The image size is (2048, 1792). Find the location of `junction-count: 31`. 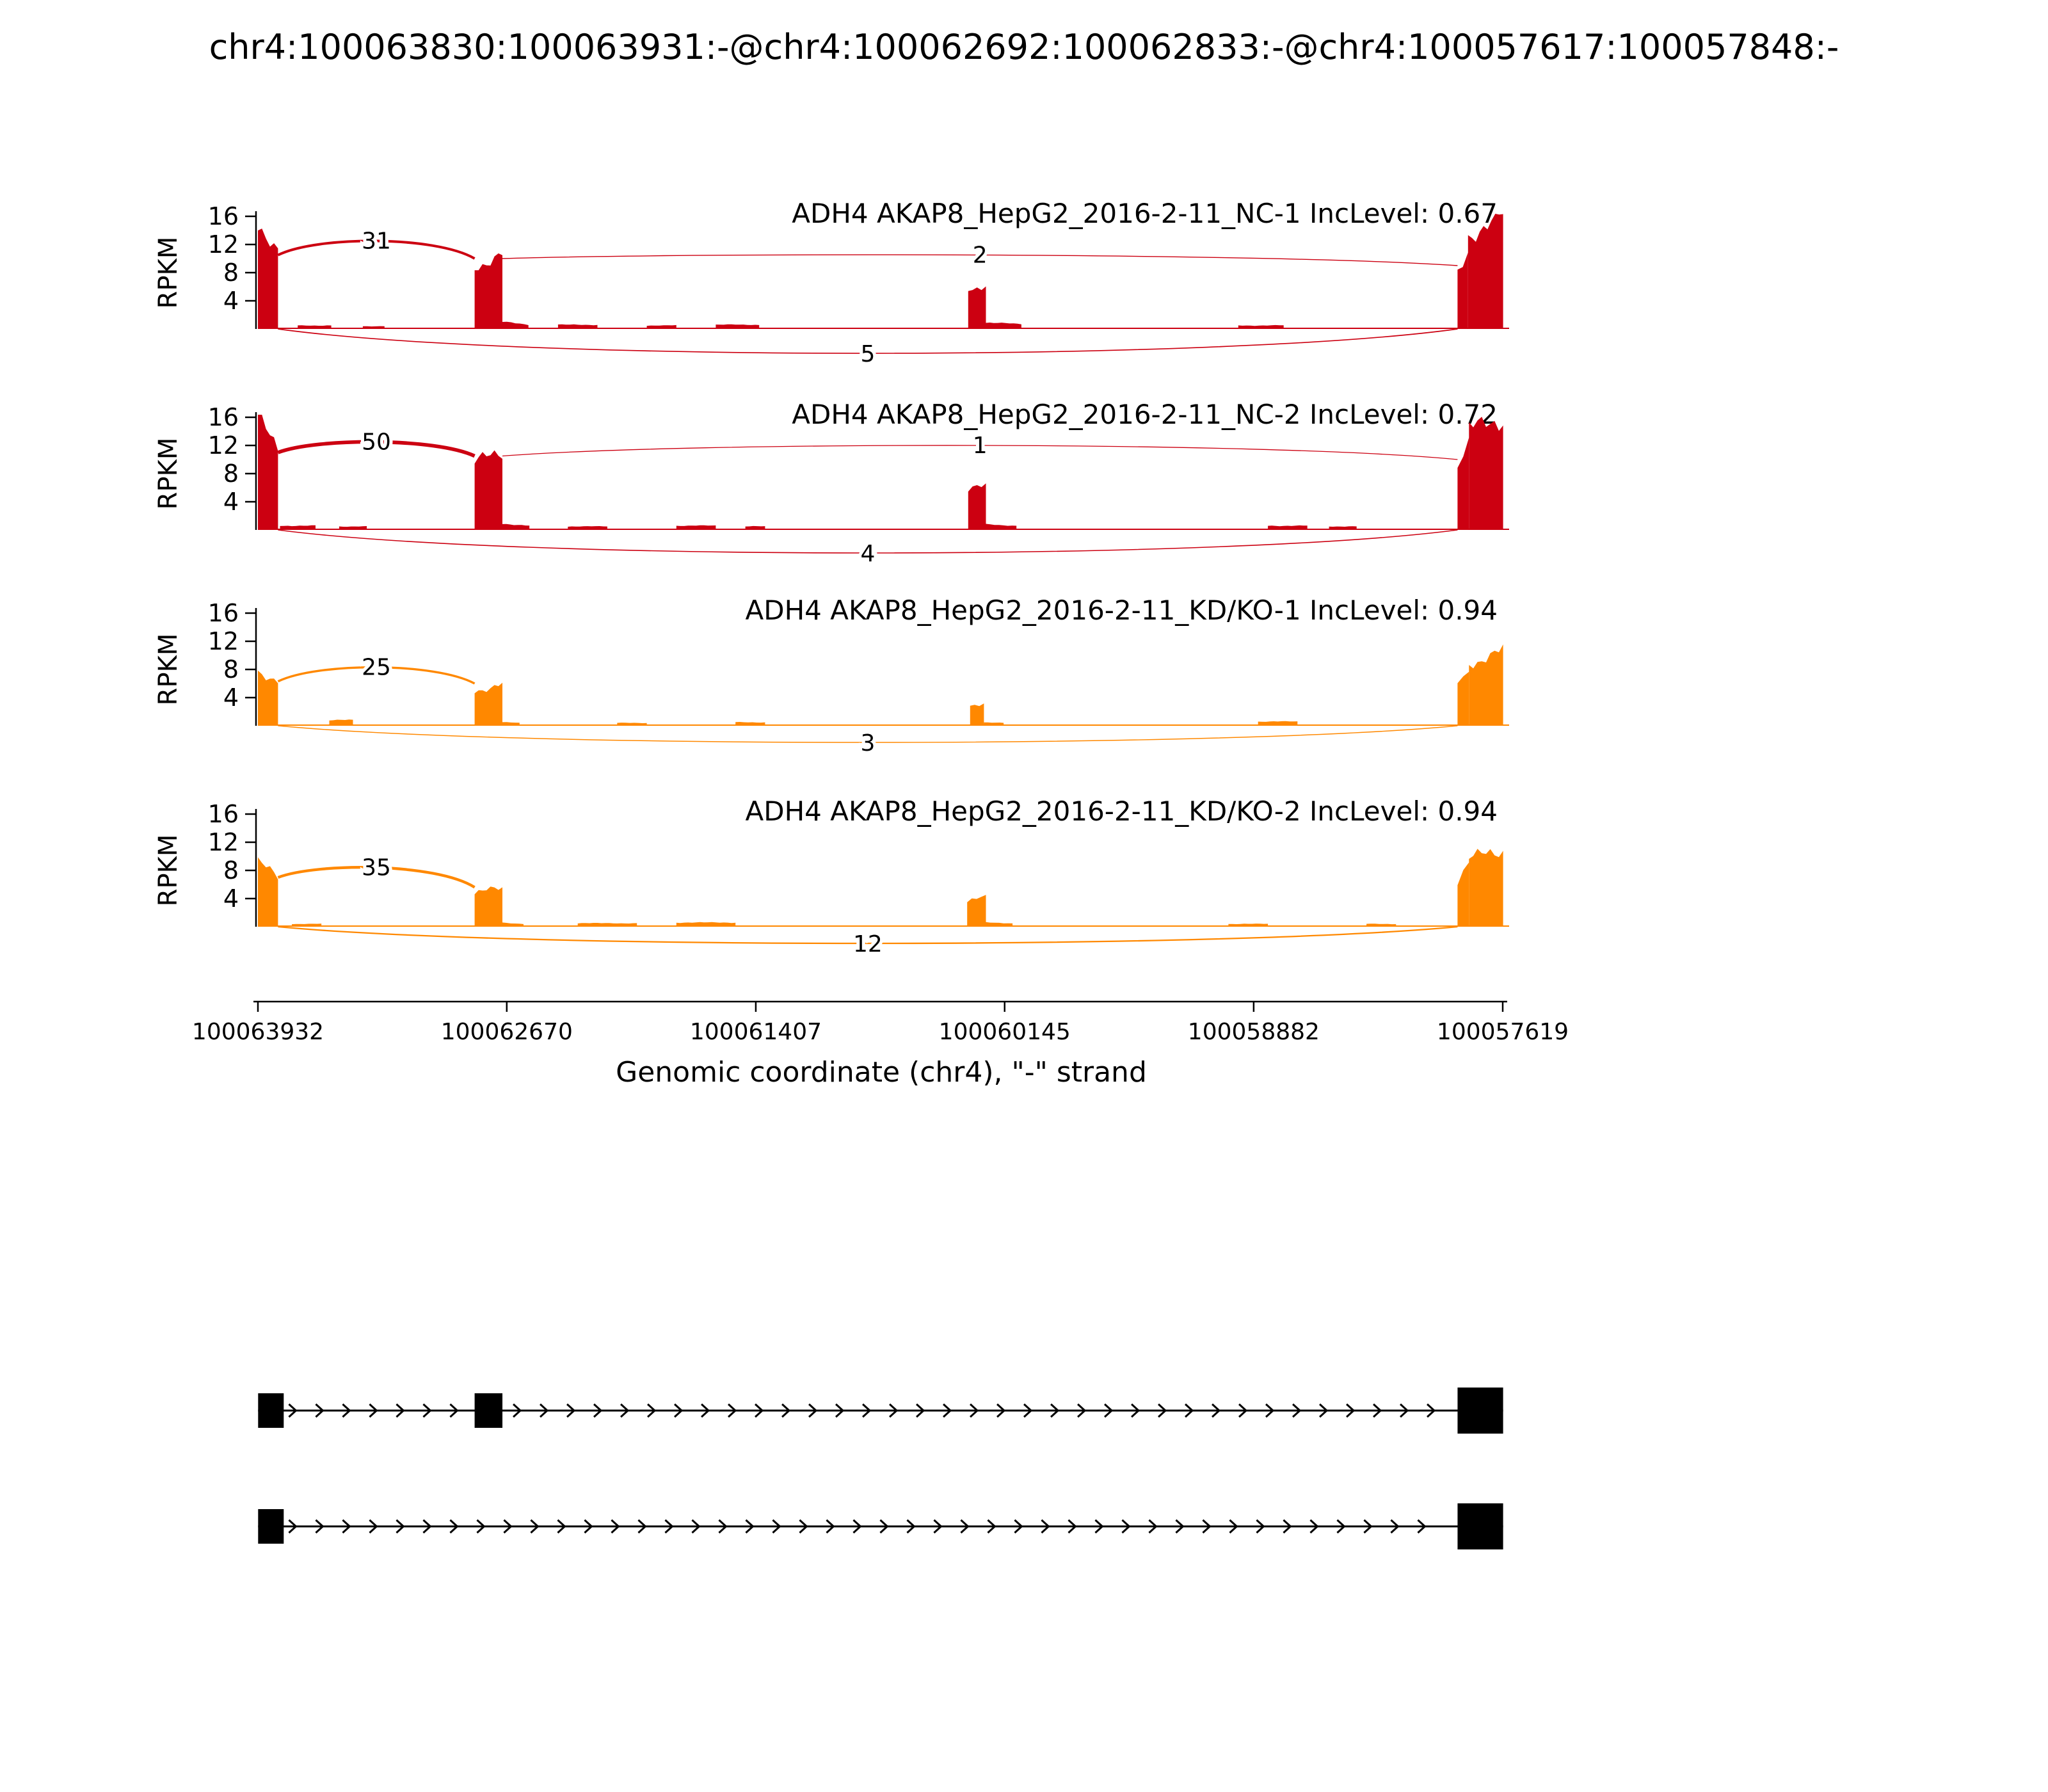

junction-count: 31 is located at coordinates (376, 241).